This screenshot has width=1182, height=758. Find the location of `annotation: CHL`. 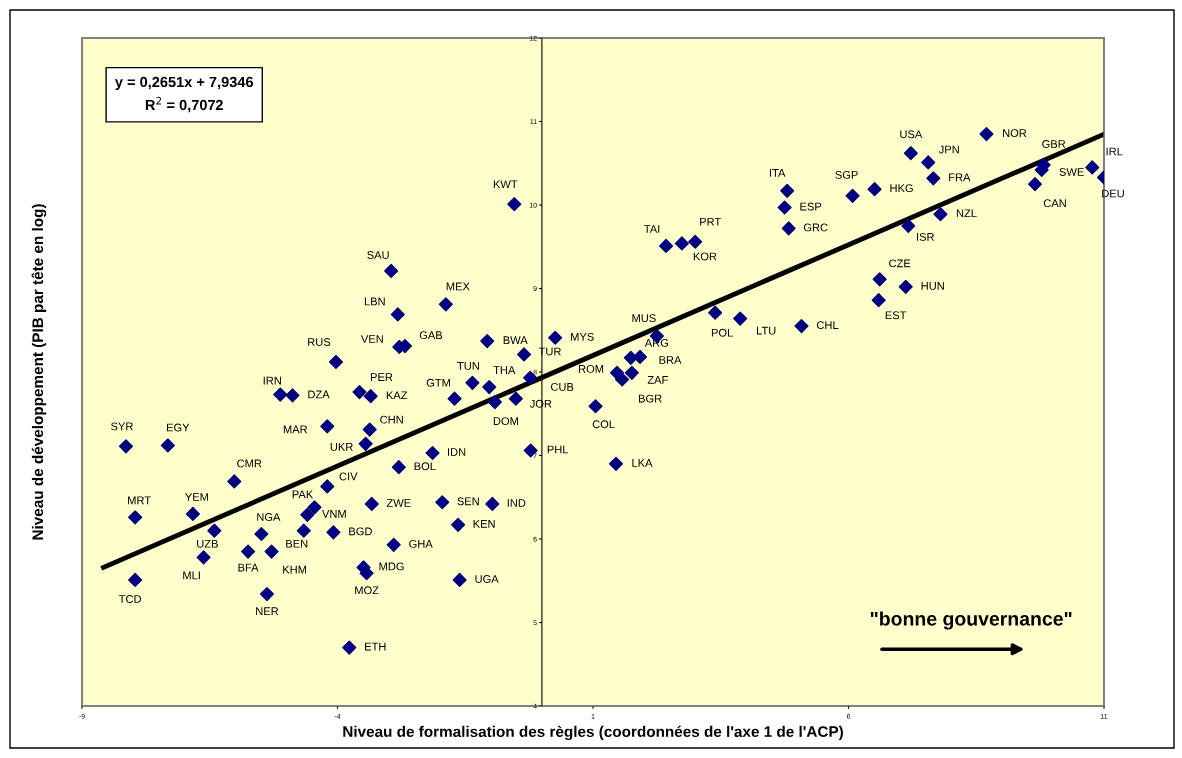

annotation: CHL is located at coordinates (827, 325).